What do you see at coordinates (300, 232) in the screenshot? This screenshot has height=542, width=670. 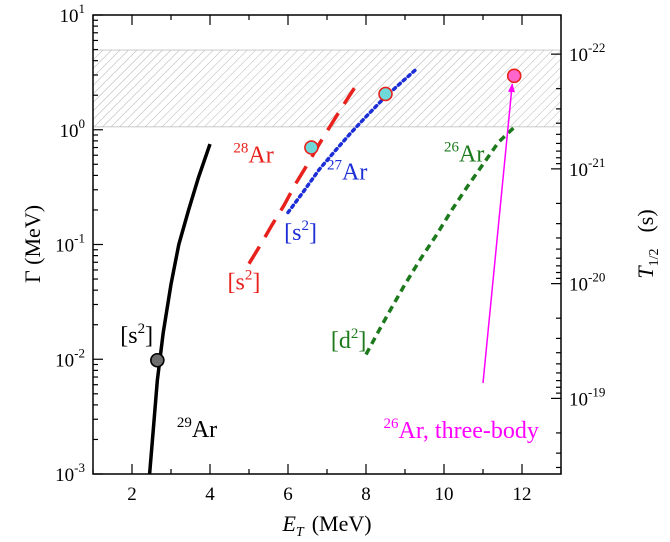 I see `annotation-s2-blue: [s2]` at bounding box center [300, 232].